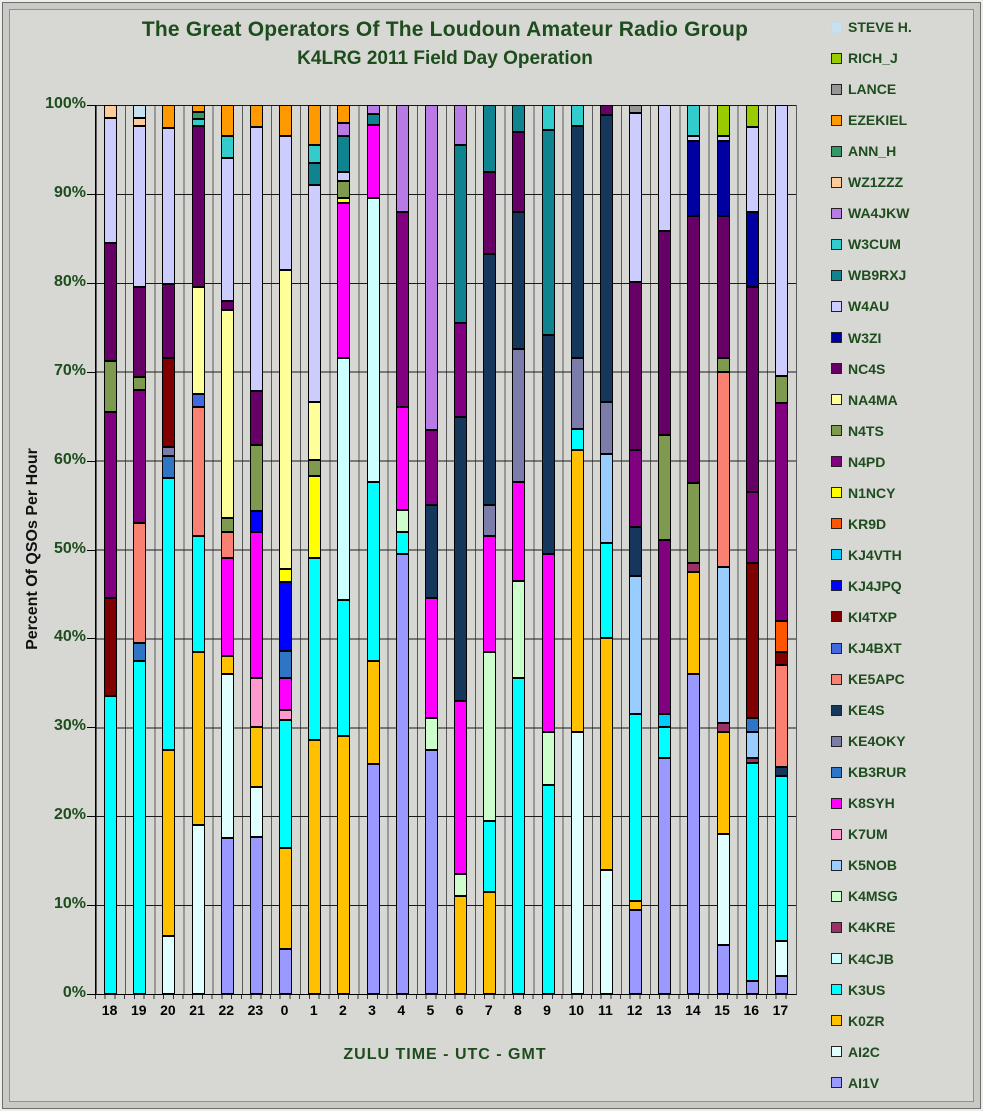 The height and width of the screenshot is (1111, 983). Describe the element at coordinates (69, 192) in the screenshot. I see `y-axis-tick-label: 90%` at that location.